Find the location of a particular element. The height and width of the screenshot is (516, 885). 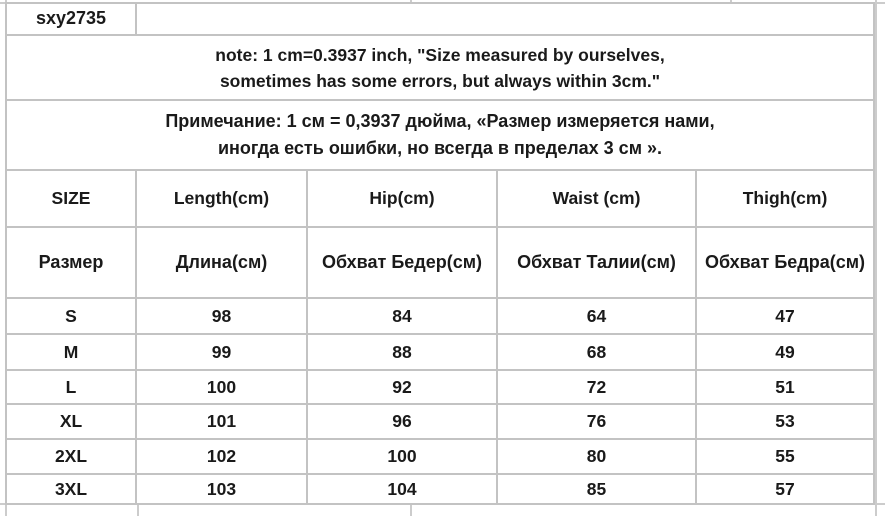

column-header-size-ru: Размер is located at coordinates (71, 262).